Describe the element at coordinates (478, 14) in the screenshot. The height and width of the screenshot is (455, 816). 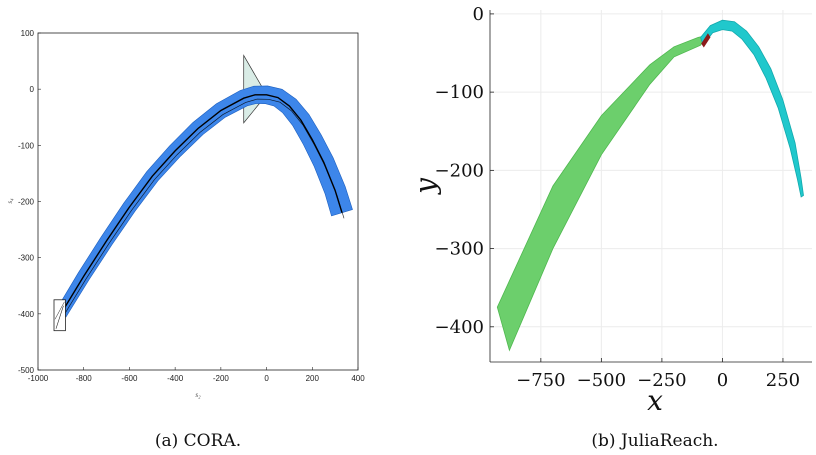
I see `juliareach-y-tick-label: 0` at that location.